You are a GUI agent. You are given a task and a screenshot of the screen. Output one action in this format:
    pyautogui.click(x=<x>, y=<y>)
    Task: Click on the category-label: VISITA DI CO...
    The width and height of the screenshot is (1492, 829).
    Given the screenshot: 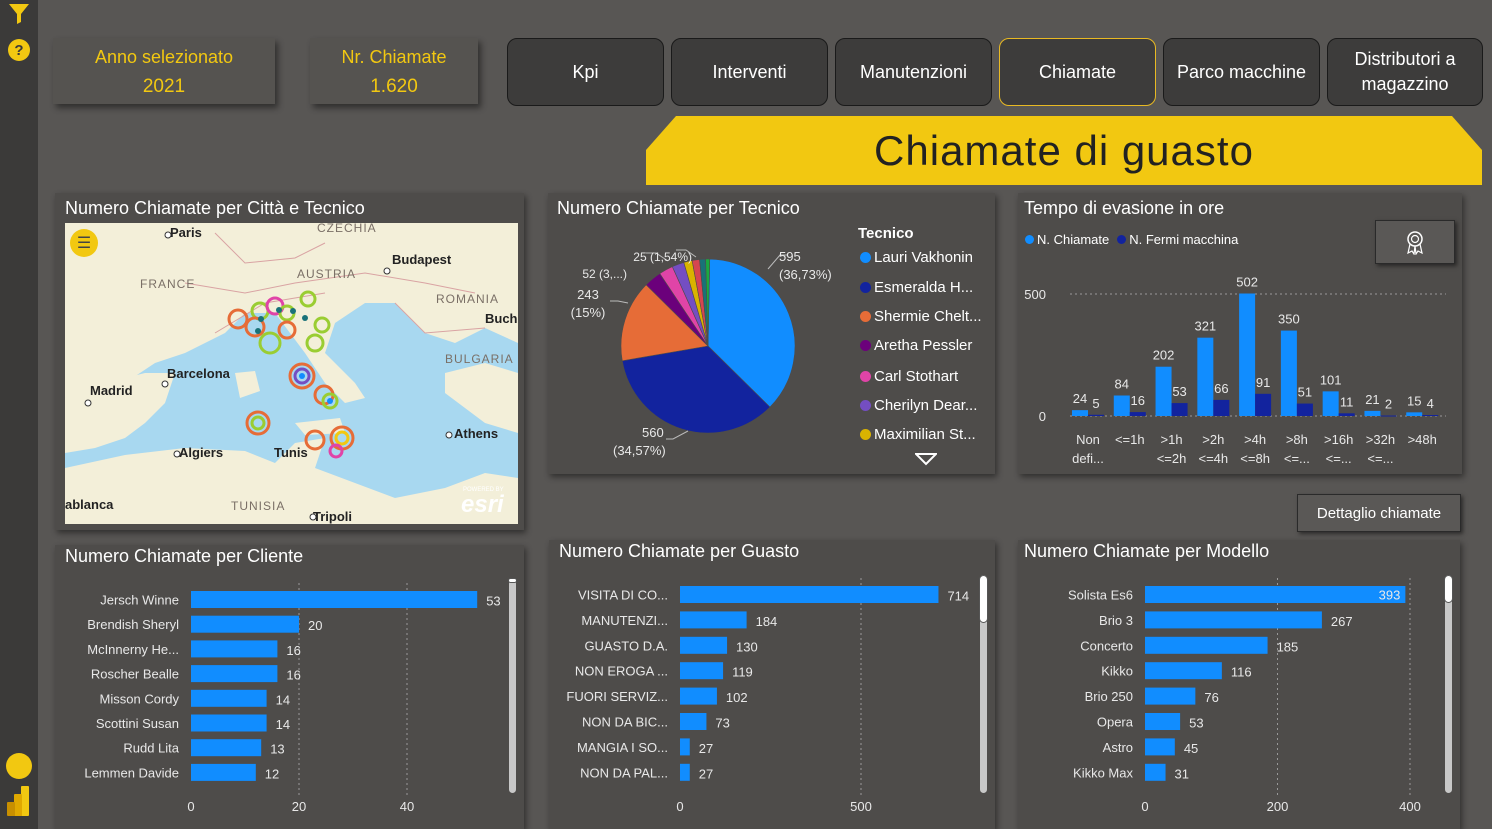 What is the action you would take?
    pyautogui.click(x=623, y=595)
    